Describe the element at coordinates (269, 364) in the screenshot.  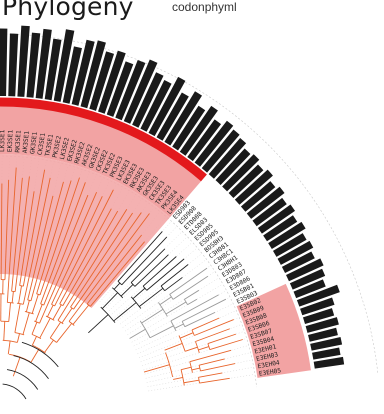
I see `leaf-label: E3EH04` at that location.